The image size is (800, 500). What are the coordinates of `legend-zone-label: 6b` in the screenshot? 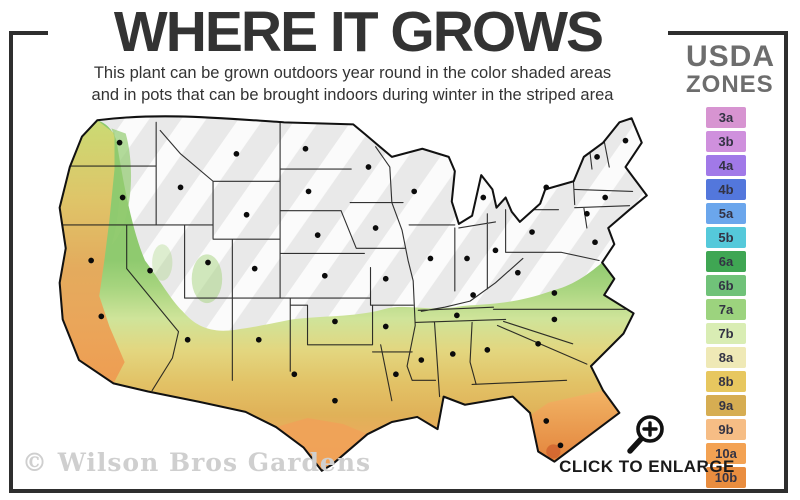 It's located at (726, 285).